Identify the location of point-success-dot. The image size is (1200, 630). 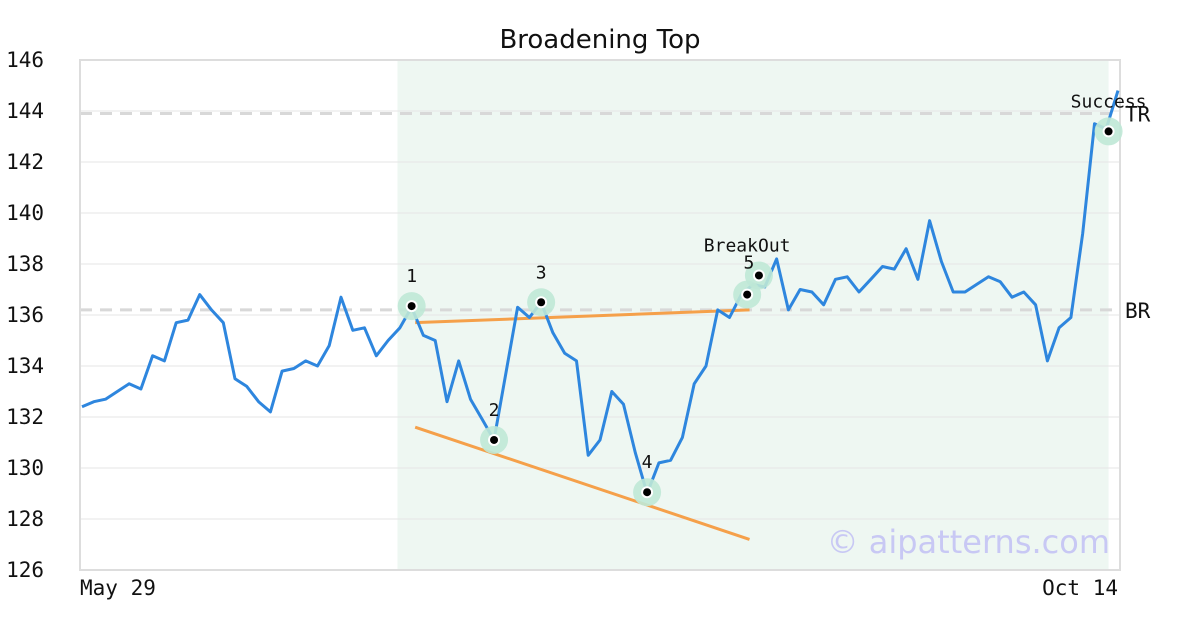
(1108, 131).